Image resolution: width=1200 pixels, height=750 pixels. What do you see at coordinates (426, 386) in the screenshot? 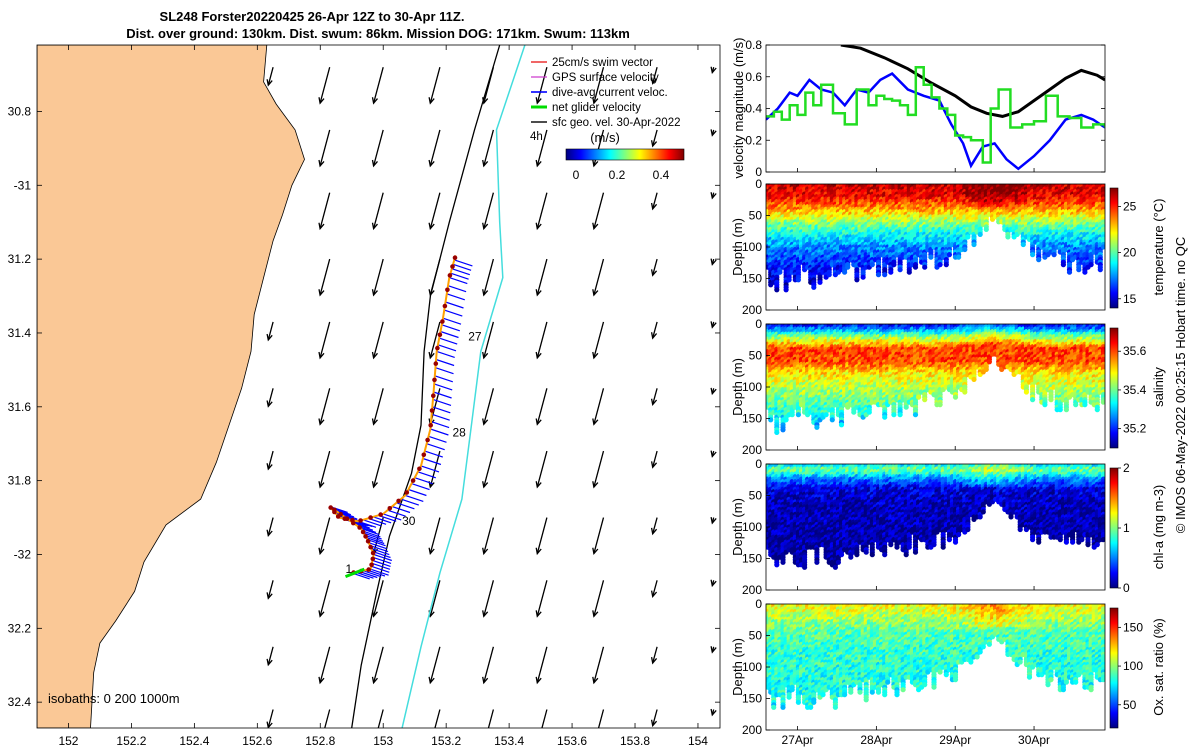
I see `isobath-200m` at bounding box center [426, 386].